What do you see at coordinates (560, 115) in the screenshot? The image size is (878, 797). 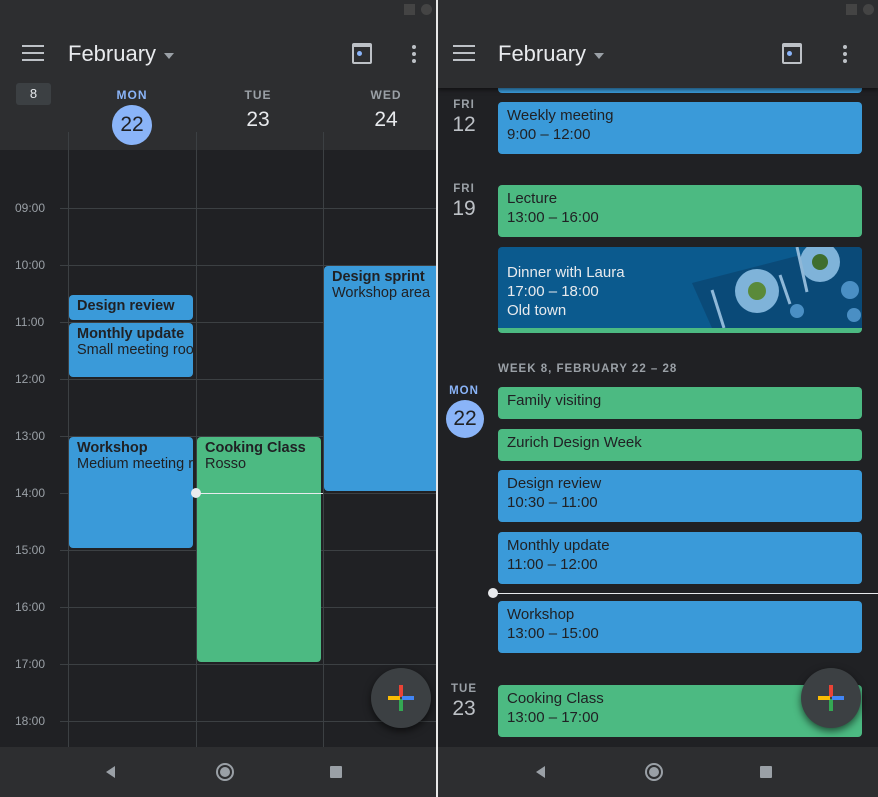 I see `event-title: Weekly meeting` at bounding box center [560, 115].